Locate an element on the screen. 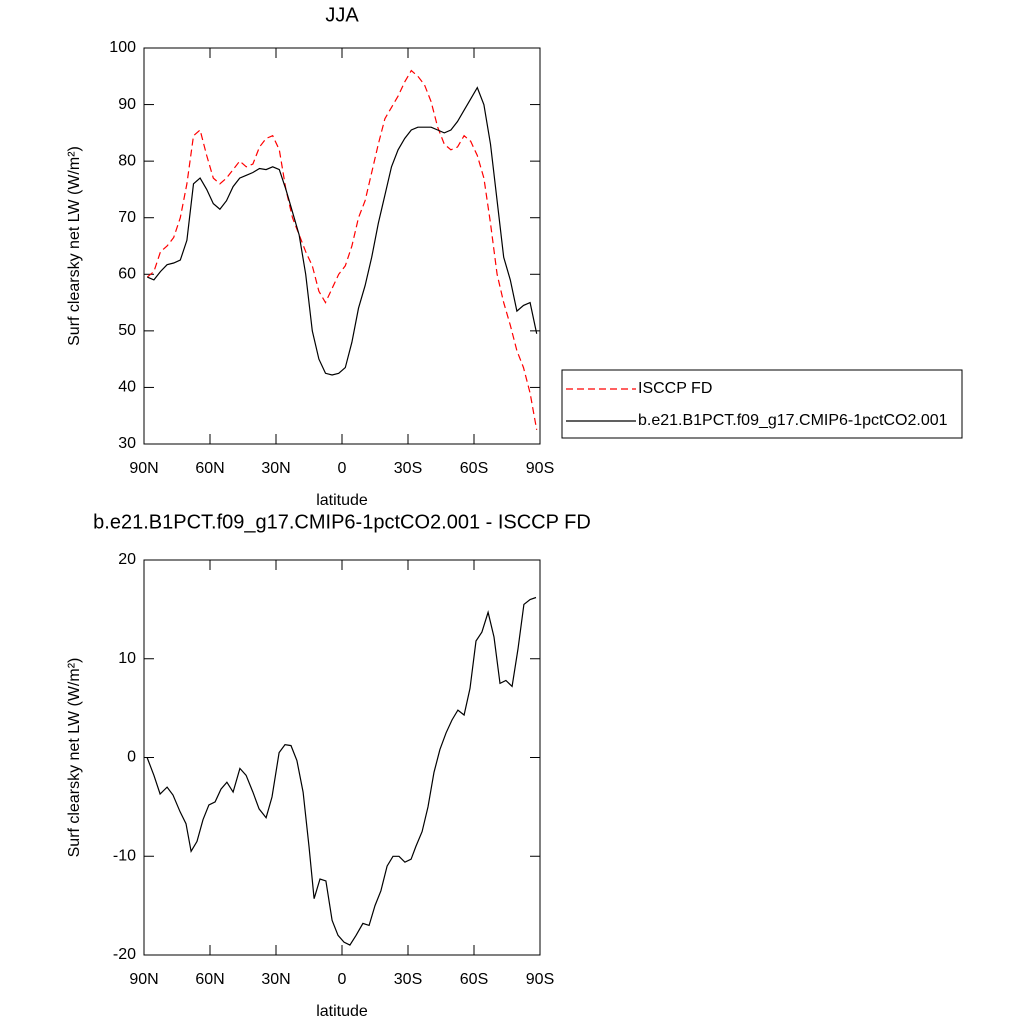 Image resolution: width=1024 pixels, height=1024 pixels. legend-label: ISCCP FD is located at coordinates (675, 388).